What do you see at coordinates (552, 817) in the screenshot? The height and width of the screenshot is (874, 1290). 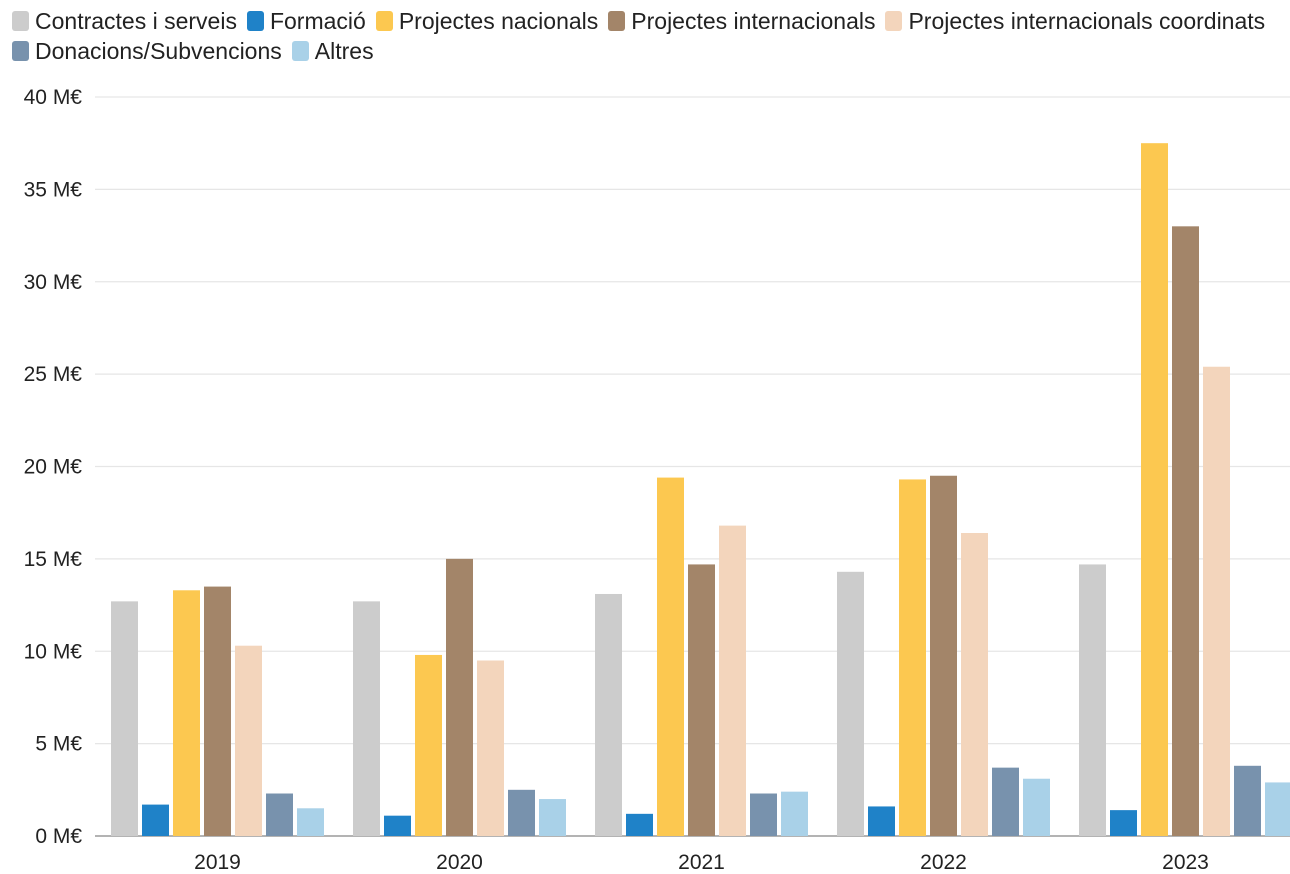 I see `bar-altres-2020` at bounding box center [552, 817].